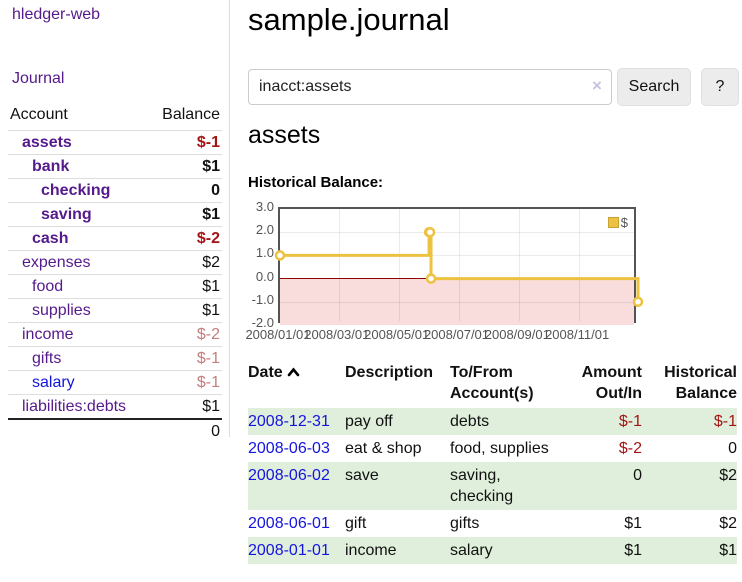 The height and width of the screenshot is (582, 742). I want to click on search-form: × Search ?, so click(495, 87).